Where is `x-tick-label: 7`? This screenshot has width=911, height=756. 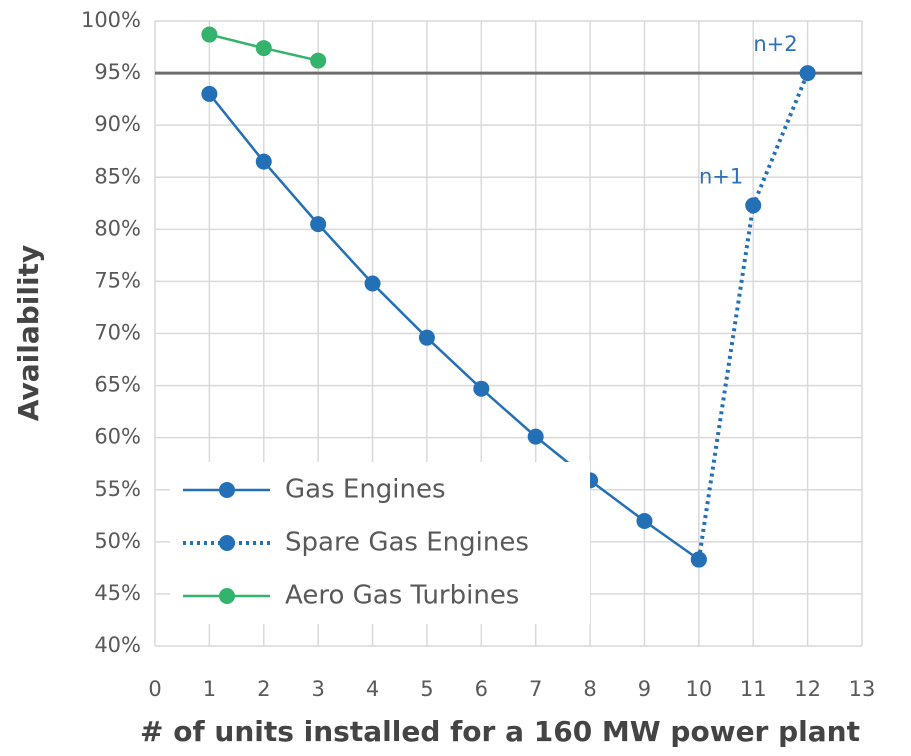 x-tick-label: 7 is located at coordinates (535, 689).